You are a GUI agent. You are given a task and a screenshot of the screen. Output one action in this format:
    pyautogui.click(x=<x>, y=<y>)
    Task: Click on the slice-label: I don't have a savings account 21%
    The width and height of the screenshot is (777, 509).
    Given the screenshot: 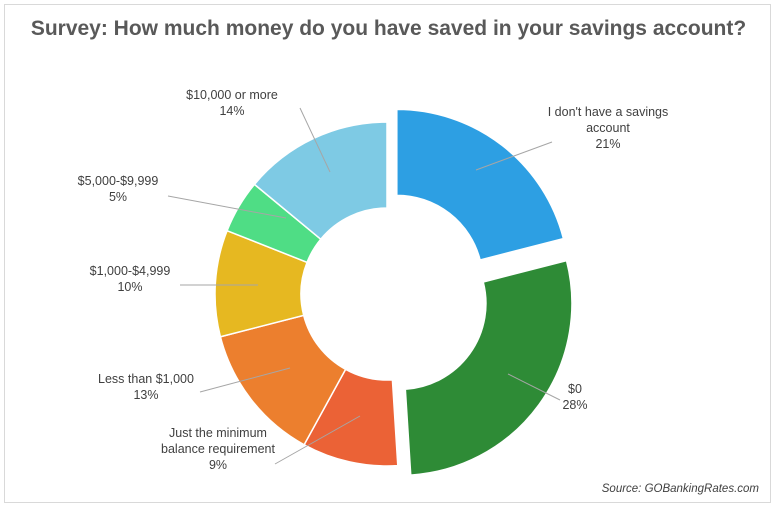 What is the action you would take?
    pyautogui.click(x=608, y=128)
    